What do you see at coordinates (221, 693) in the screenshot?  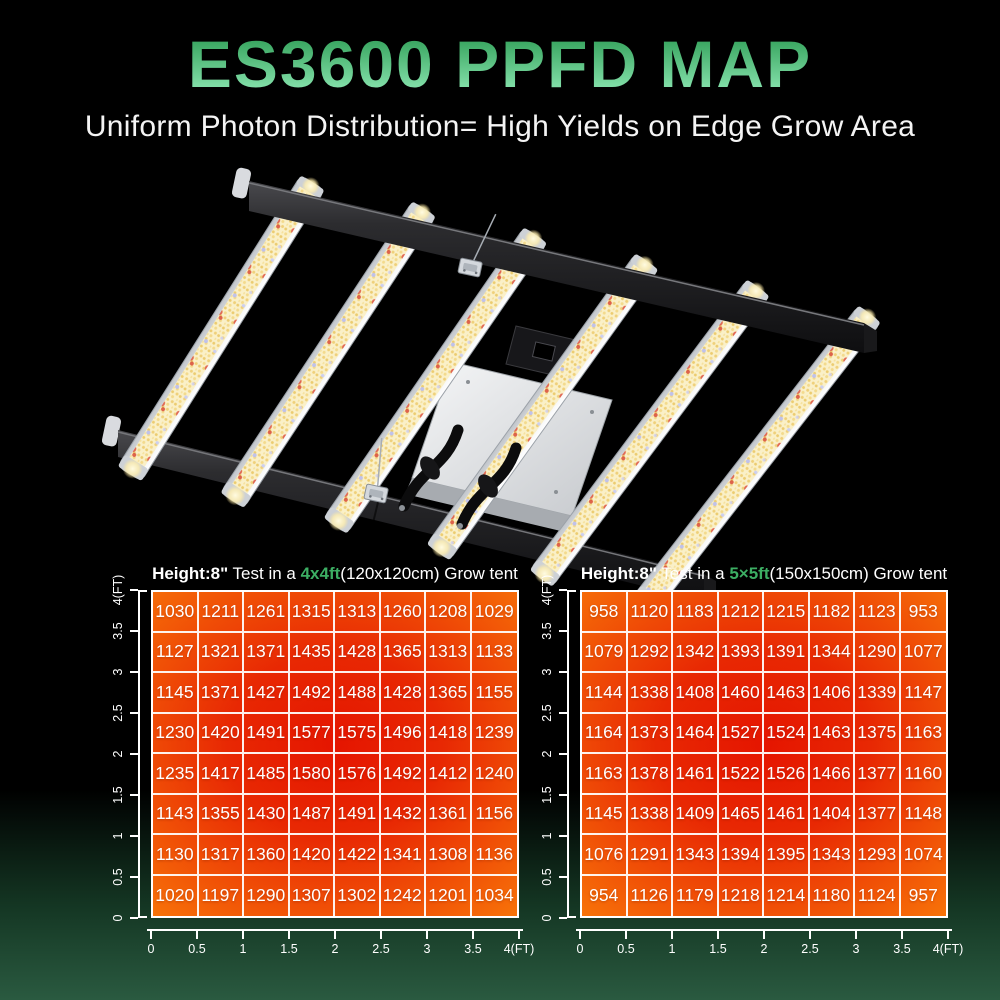 I see `ppfd-cell: 1371` at bounding box center [221, 693].